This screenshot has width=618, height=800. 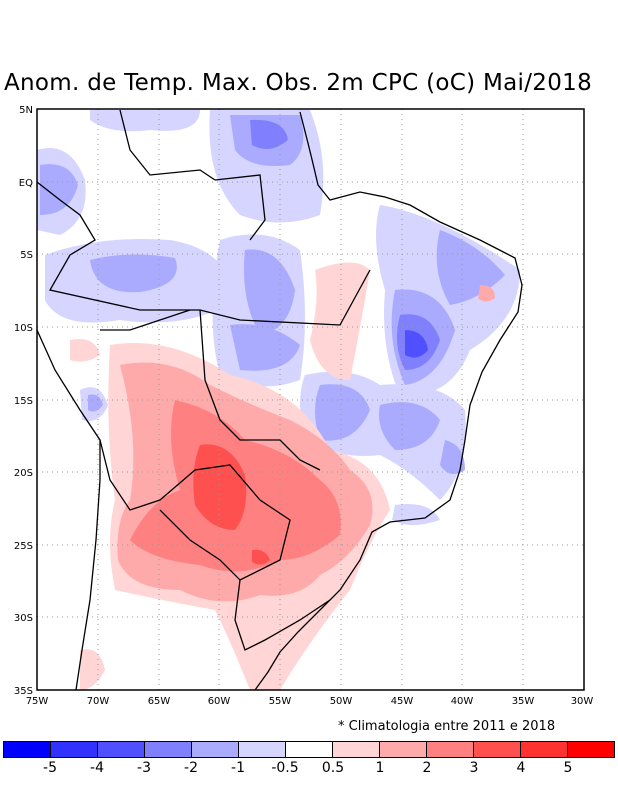 I want to click on colorbar-label: -0.5, so click(x=285, y=768).